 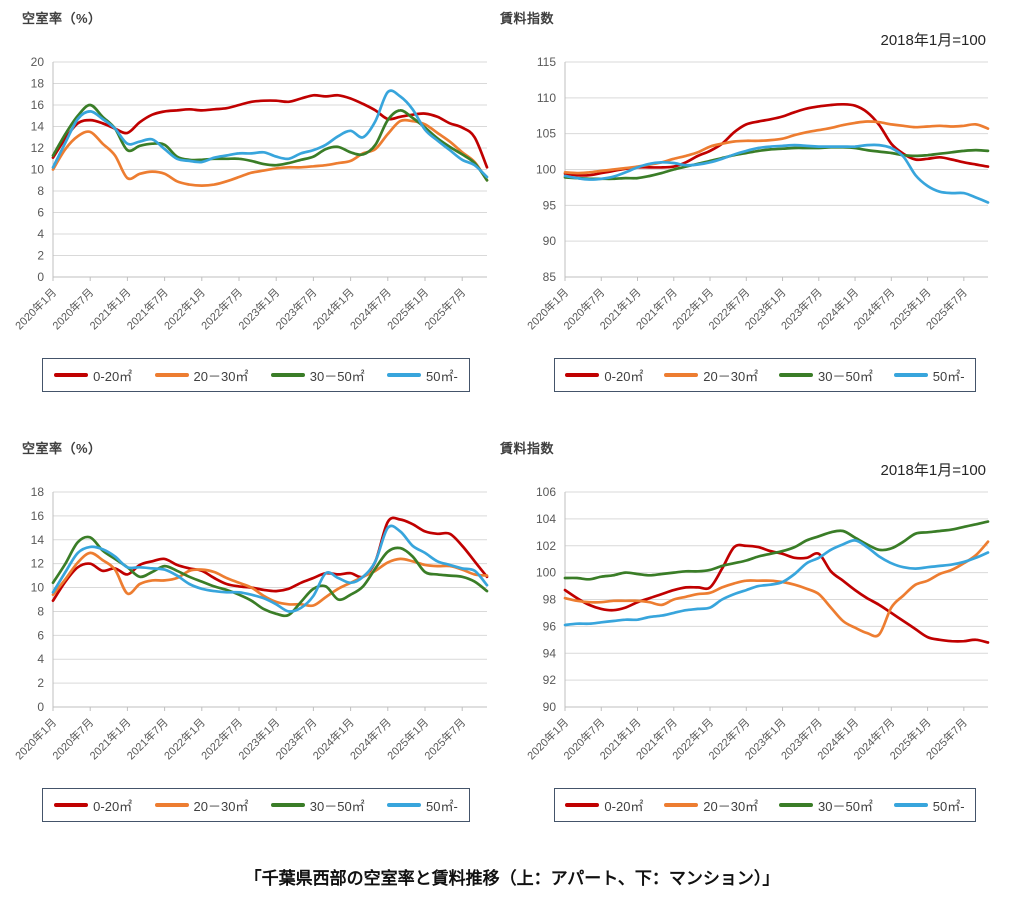 What do you see at coordinates (550, 653) in the screenshot?
I see `y-tick-label: 94` at bounding box center [550, 653].